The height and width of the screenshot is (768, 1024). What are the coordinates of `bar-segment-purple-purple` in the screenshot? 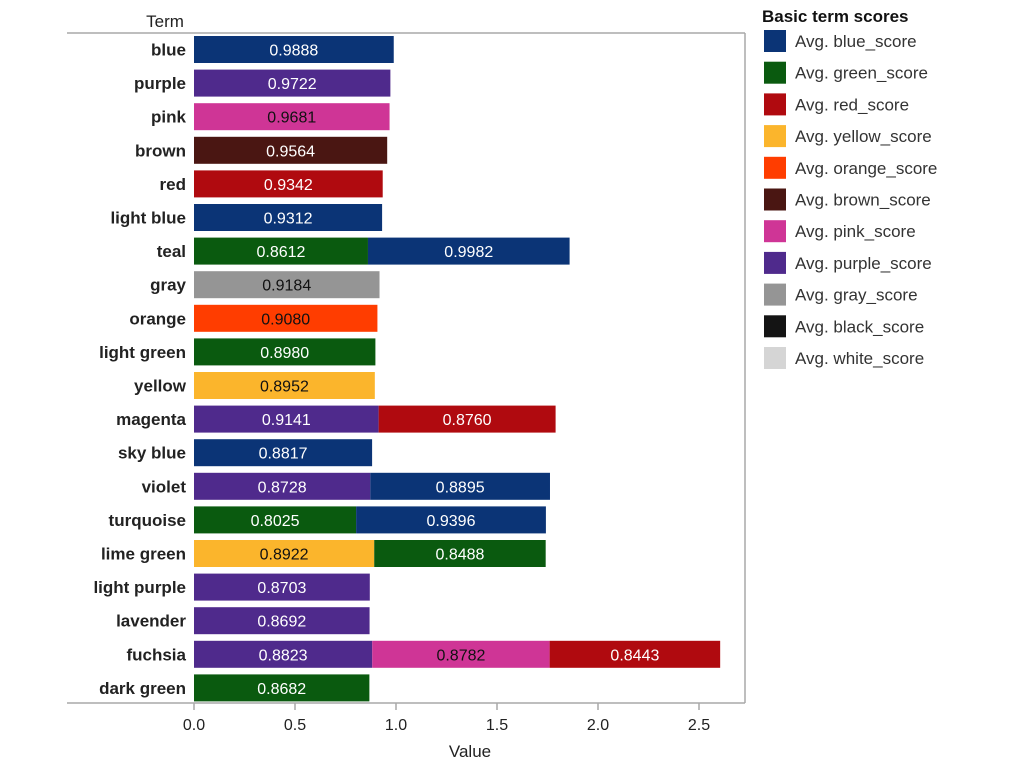 It's located at (292, 83).